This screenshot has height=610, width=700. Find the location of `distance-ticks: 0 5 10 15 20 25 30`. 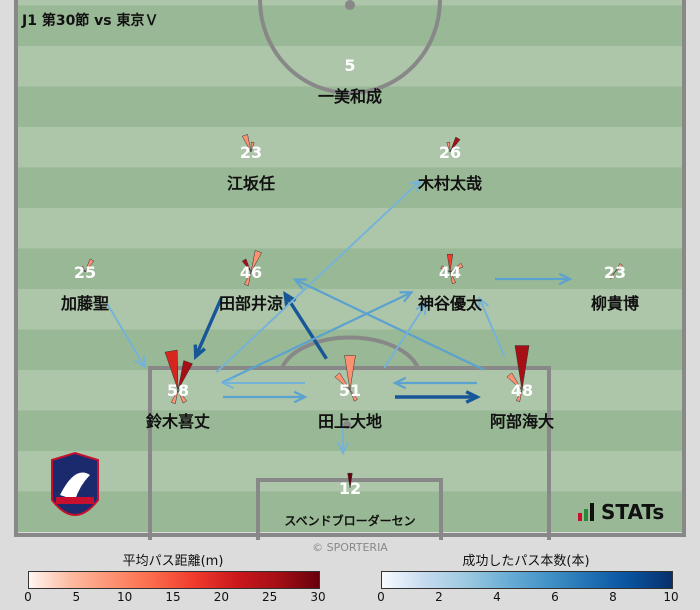

distance-ticks: 0 5 10 15 20 25 30 is located at coordinates (176, 598).